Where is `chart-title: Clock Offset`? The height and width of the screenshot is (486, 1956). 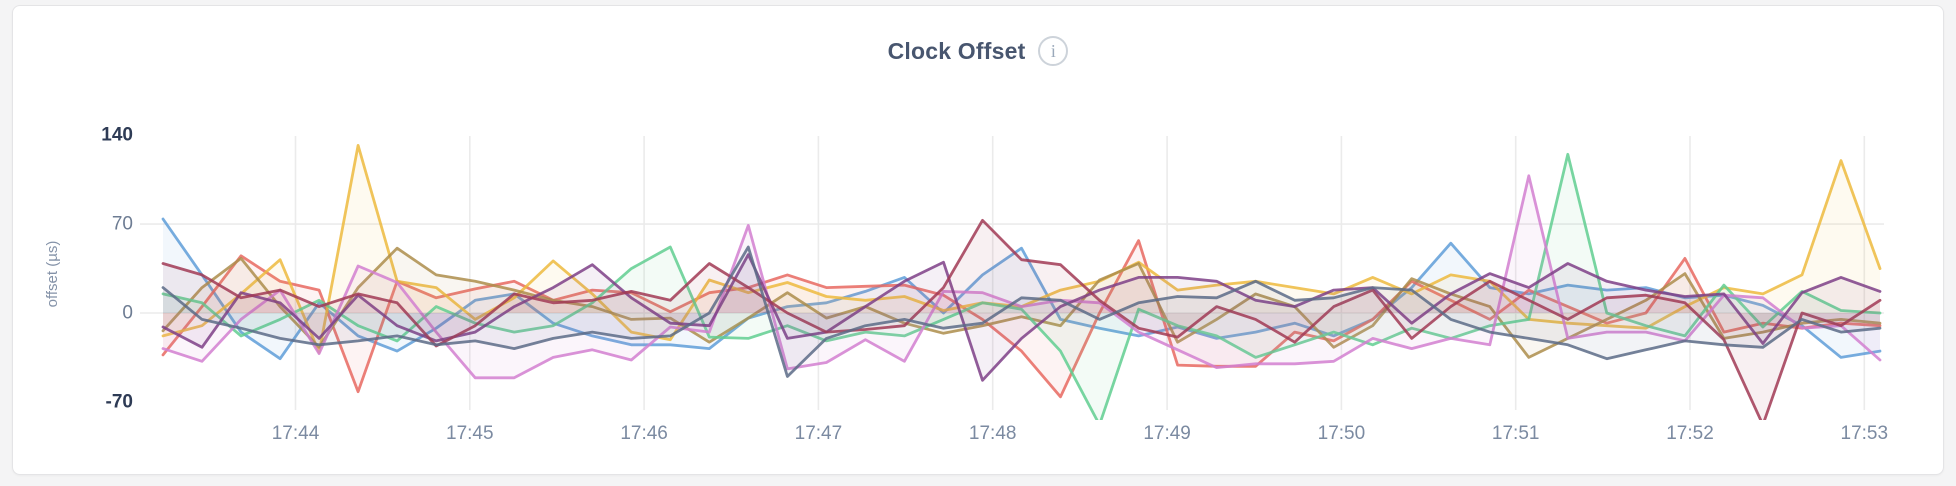
chart-title: Clock Offset is located at coordinates (956, 50).